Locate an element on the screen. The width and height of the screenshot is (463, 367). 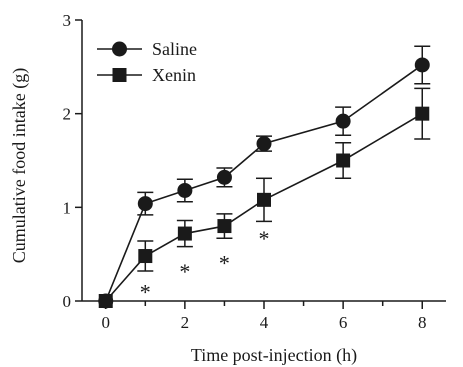
legend-label: Saline is located at coordinates (174, 49).